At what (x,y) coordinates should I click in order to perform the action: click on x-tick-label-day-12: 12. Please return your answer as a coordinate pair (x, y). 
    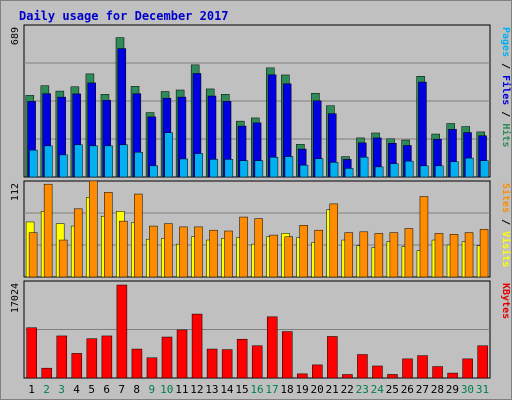
    Looking at the image, I should click on (196, 389).